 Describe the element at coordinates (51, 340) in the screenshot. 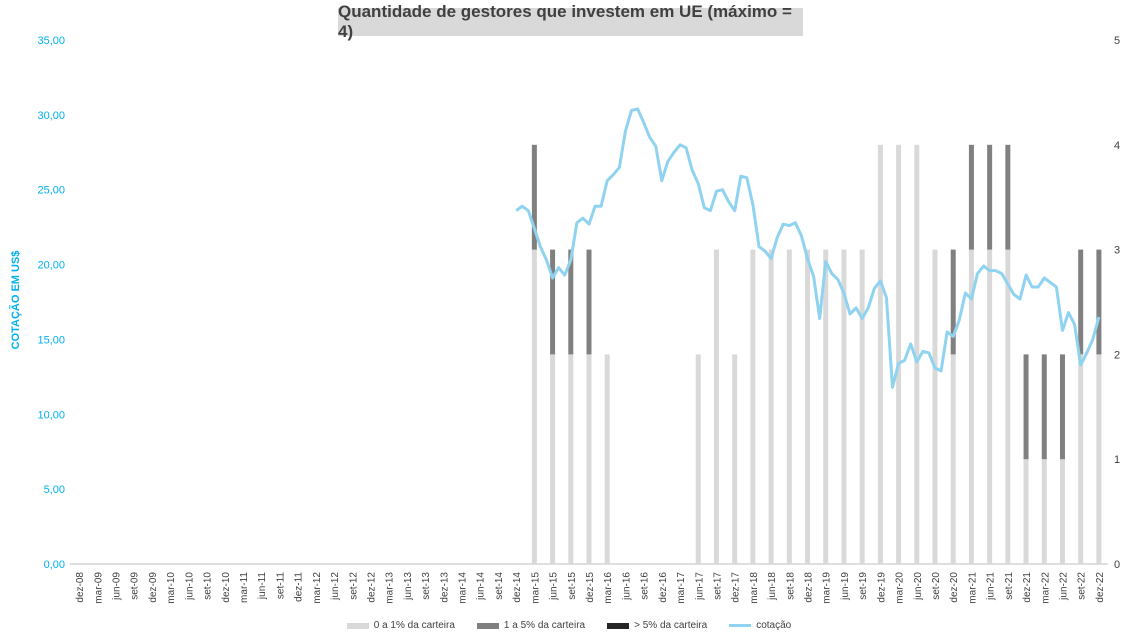

I see `y-left-tick-label: 15,00` at that location.